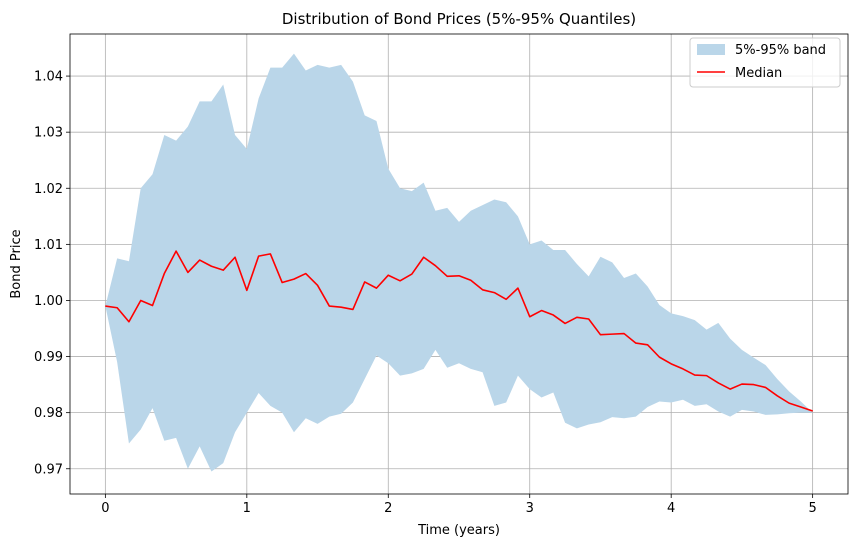 This screenshot has width=855, height=547. What do you see at coordinates (758, 73) in the screenshot?
I see `legend-median-label: Median` at bounding box center [758, 73].